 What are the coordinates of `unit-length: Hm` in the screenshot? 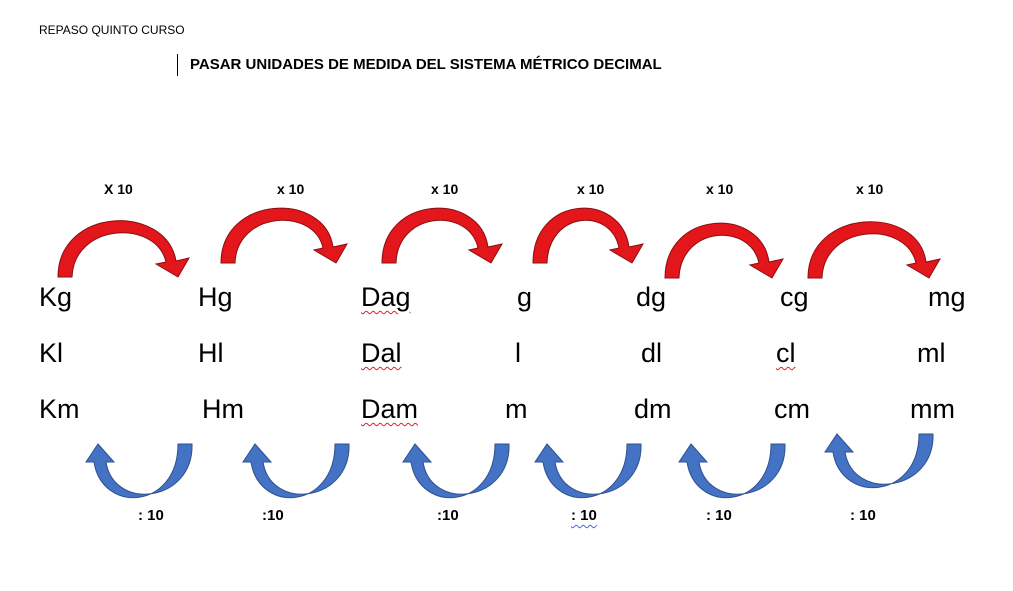 It's located at (223, 409).